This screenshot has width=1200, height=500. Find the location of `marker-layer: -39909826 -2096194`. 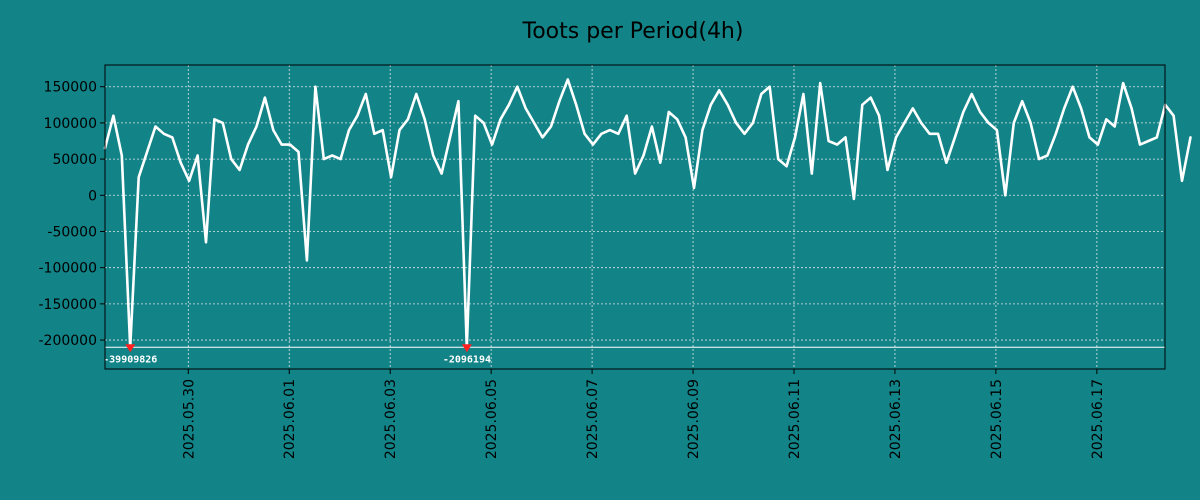

marker-layer: -39909826 -2096194 is located at coordinates (297, 354).